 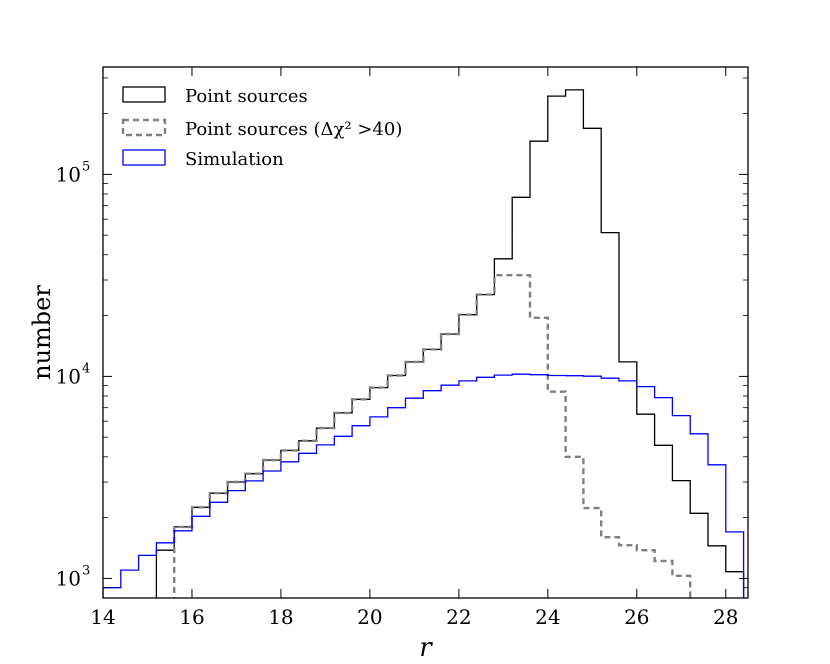 I want to click on legend-label: Simulation, so click(x=234, y=159).